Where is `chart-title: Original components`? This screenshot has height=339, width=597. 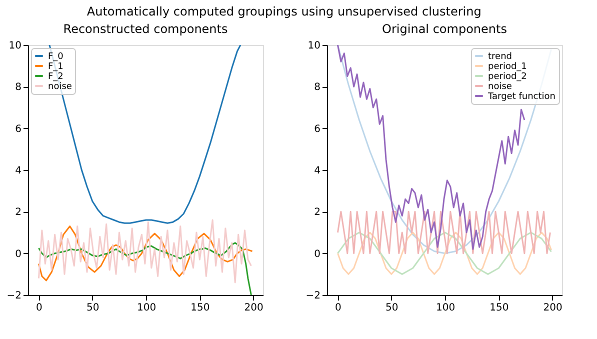
chart-title: Original components is located at coordinates (444, 29).